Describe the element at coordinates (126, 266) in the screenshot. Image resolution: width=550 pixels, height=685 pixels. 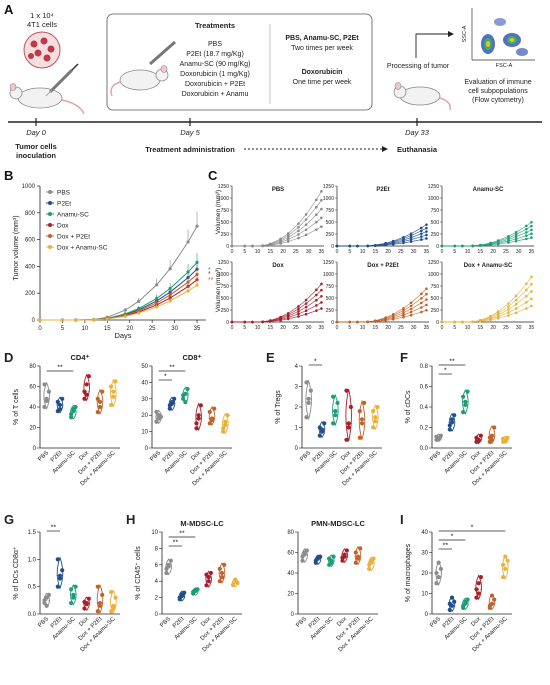
I see `panel-b-lines: ****` at that location.